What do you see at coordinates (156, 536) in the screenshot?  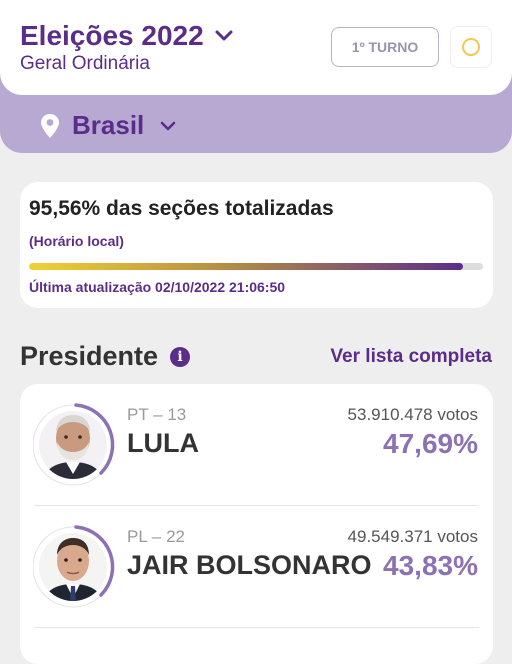 I see `candidate-party: PL – 22` at bounding box center [156, 536].